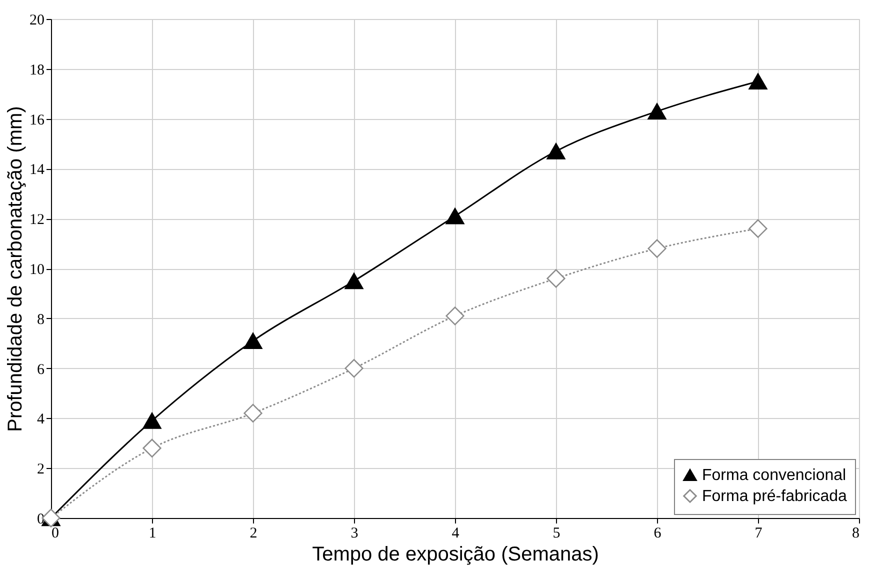 The image size is (890, 569). I want to click on y-tick-label: 12, so click(37, 220).